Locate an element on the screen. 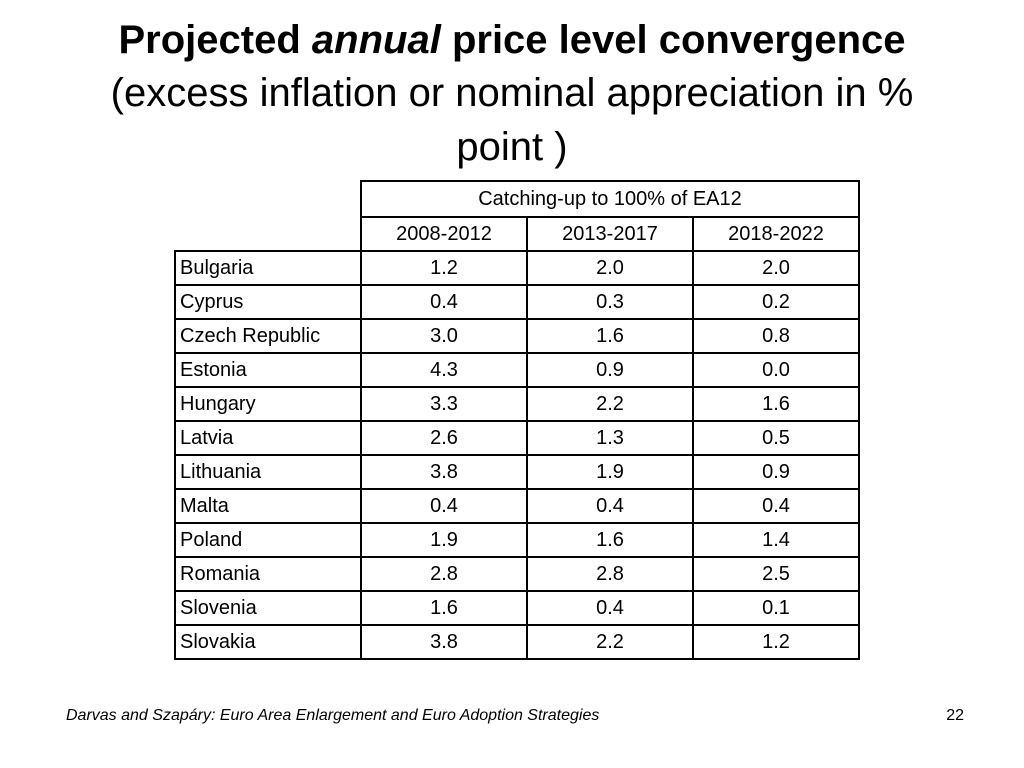 The height and width of the screenshot is (768, 1024). table-row: Slovenia 1.6 0.4 0.1 is located at coordinates (517, 608).